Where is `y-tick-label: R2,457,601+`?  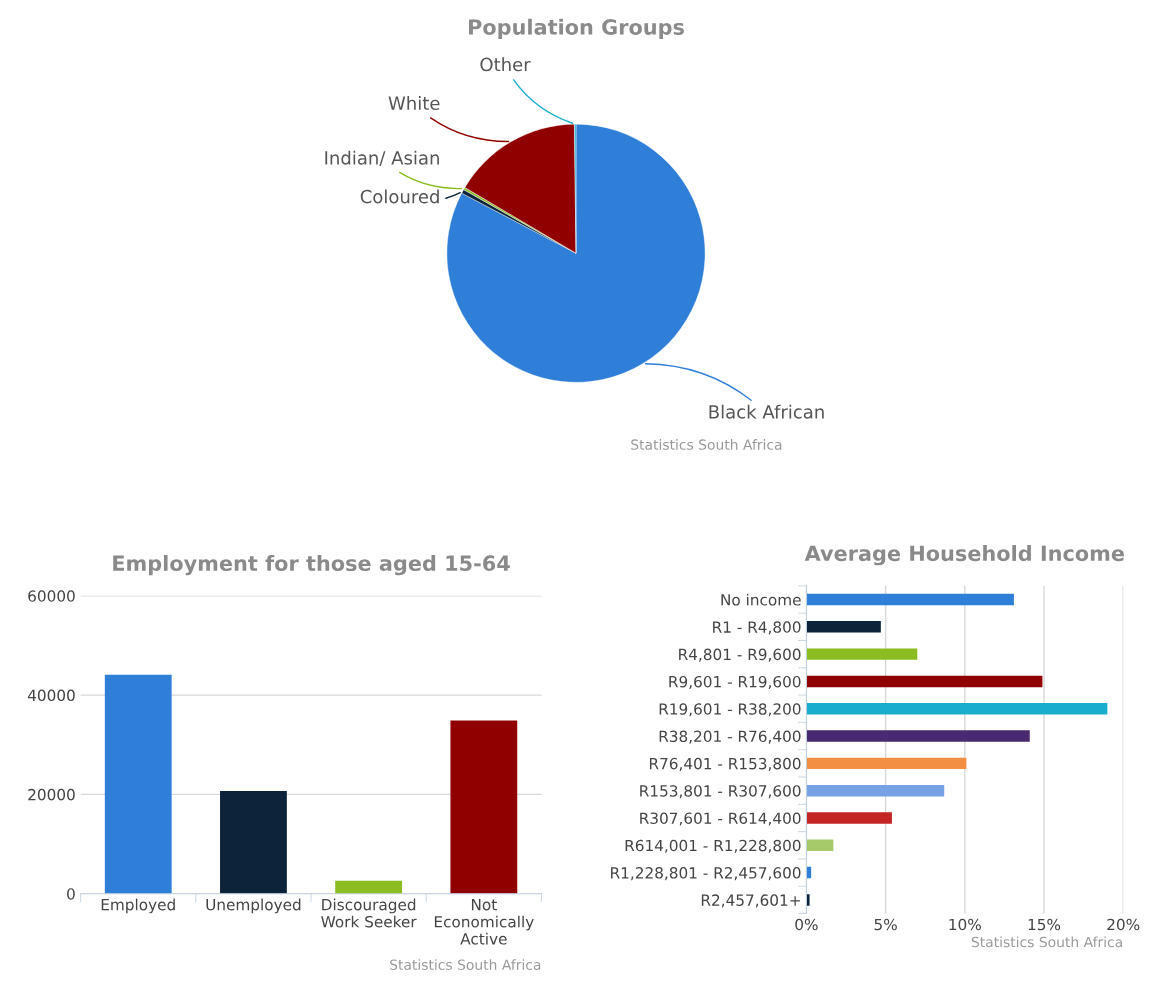
y-tick-label: R2,457,601+ is located at coordinates (750, 901).